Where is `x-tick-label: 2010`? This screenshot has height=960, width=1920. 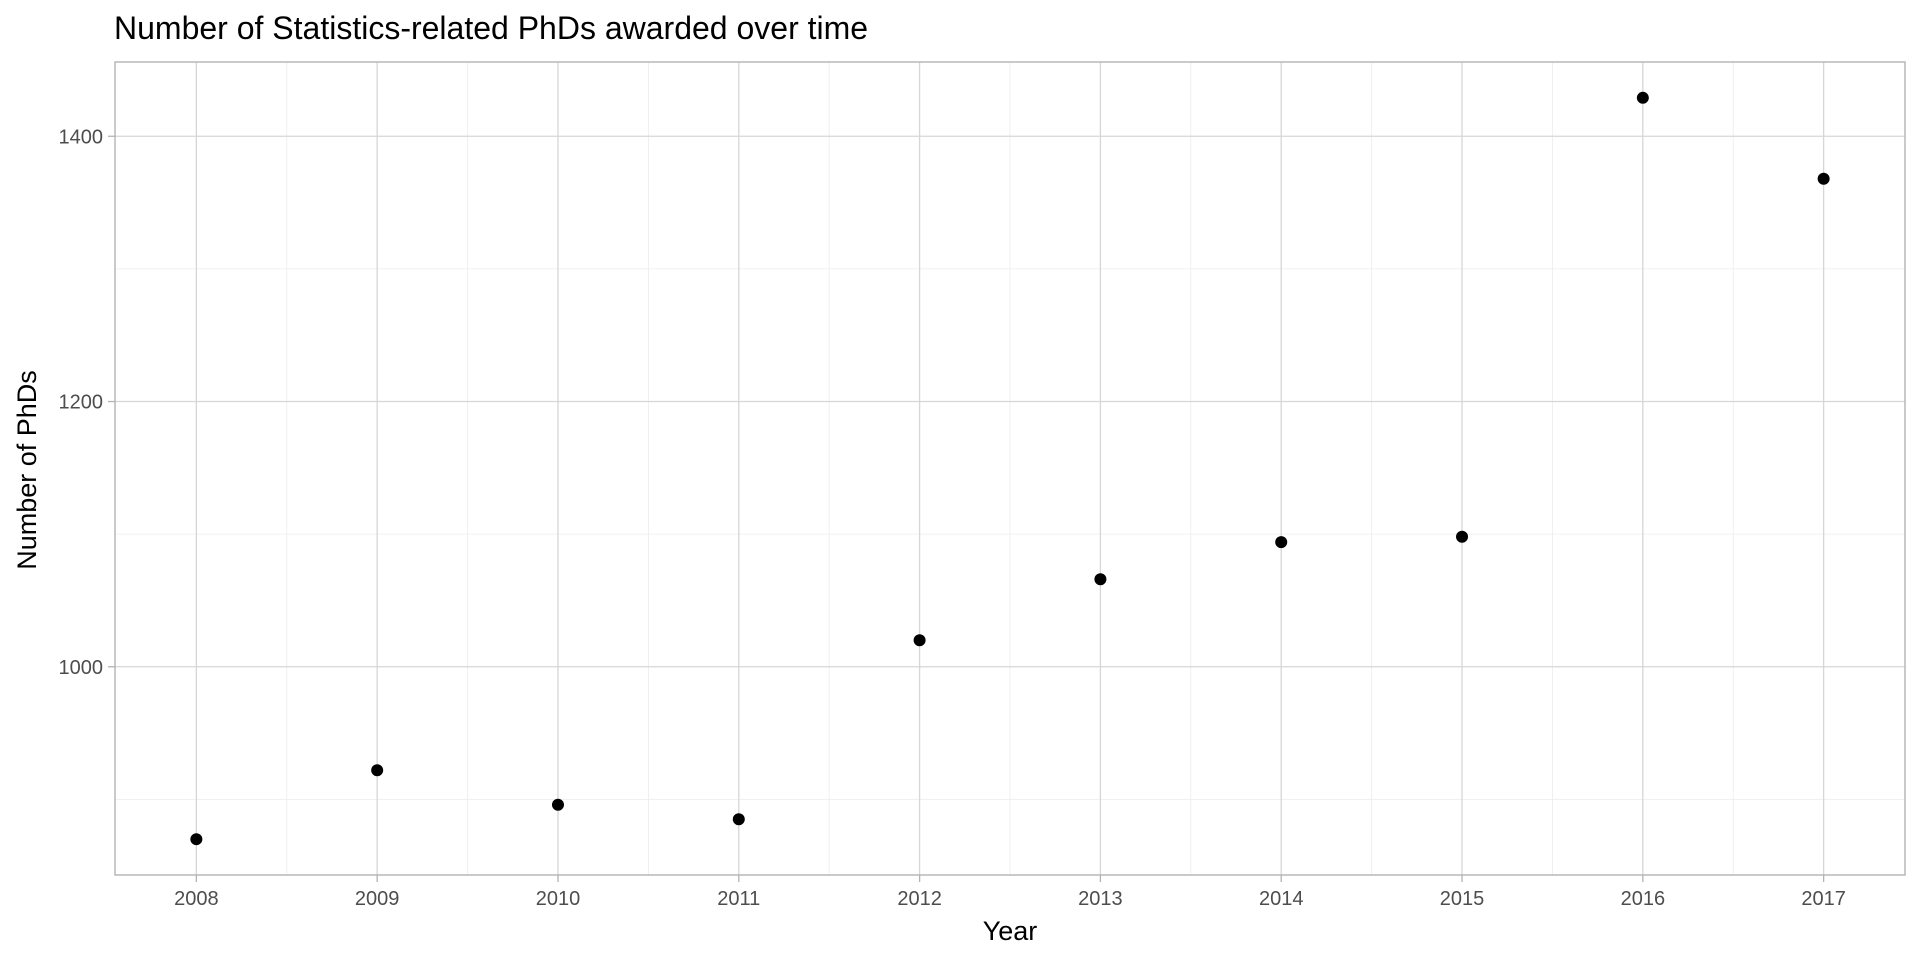
x-tick-label: 2010 is located at coordinates (558, 899).